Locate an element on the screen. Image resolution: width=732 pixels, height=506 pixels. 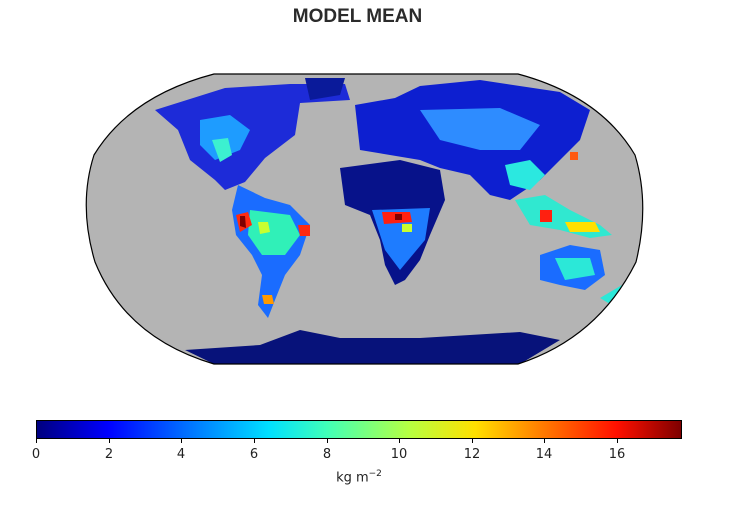
colorbar-tick-label: 14 is located at coordinates (544, 454).